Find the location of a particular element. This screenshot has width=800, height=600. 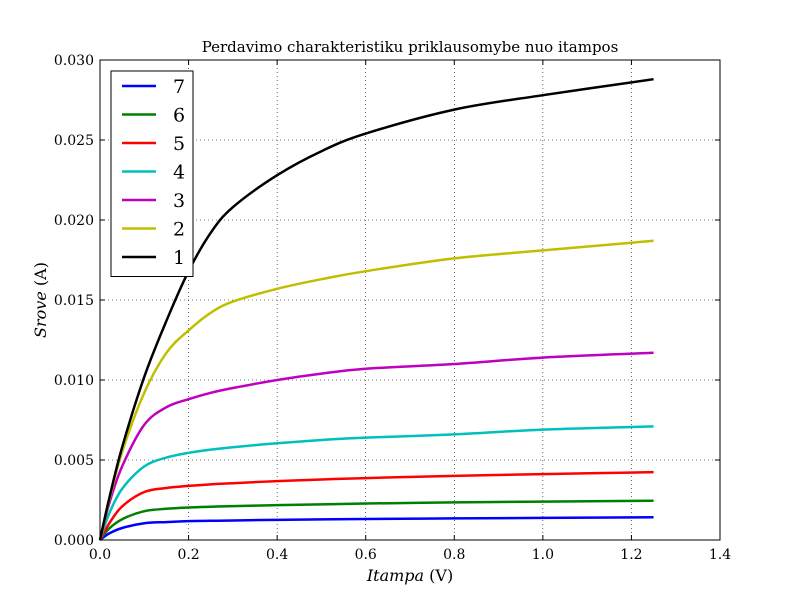

legend-label-6: 6 is located at coordinates (179, 116).